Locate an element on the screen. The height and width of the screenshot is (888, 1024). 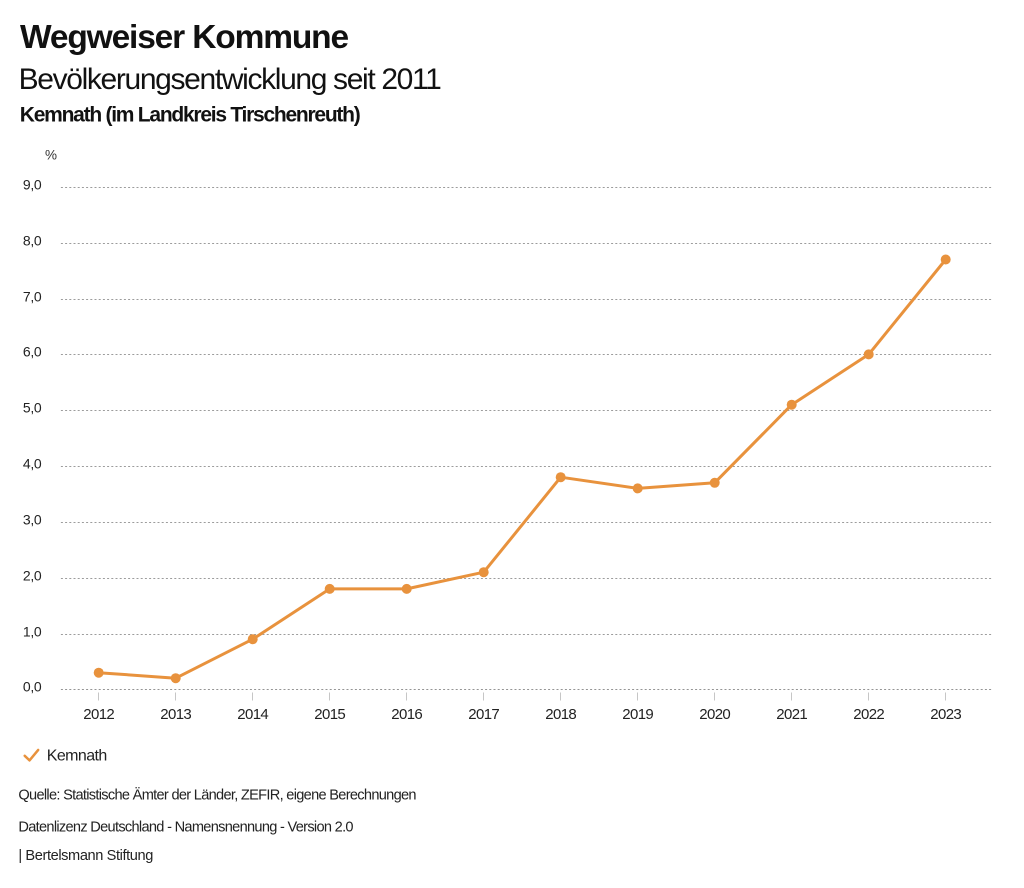
svg-text: Kemnath is located at coordinates (77, 755).